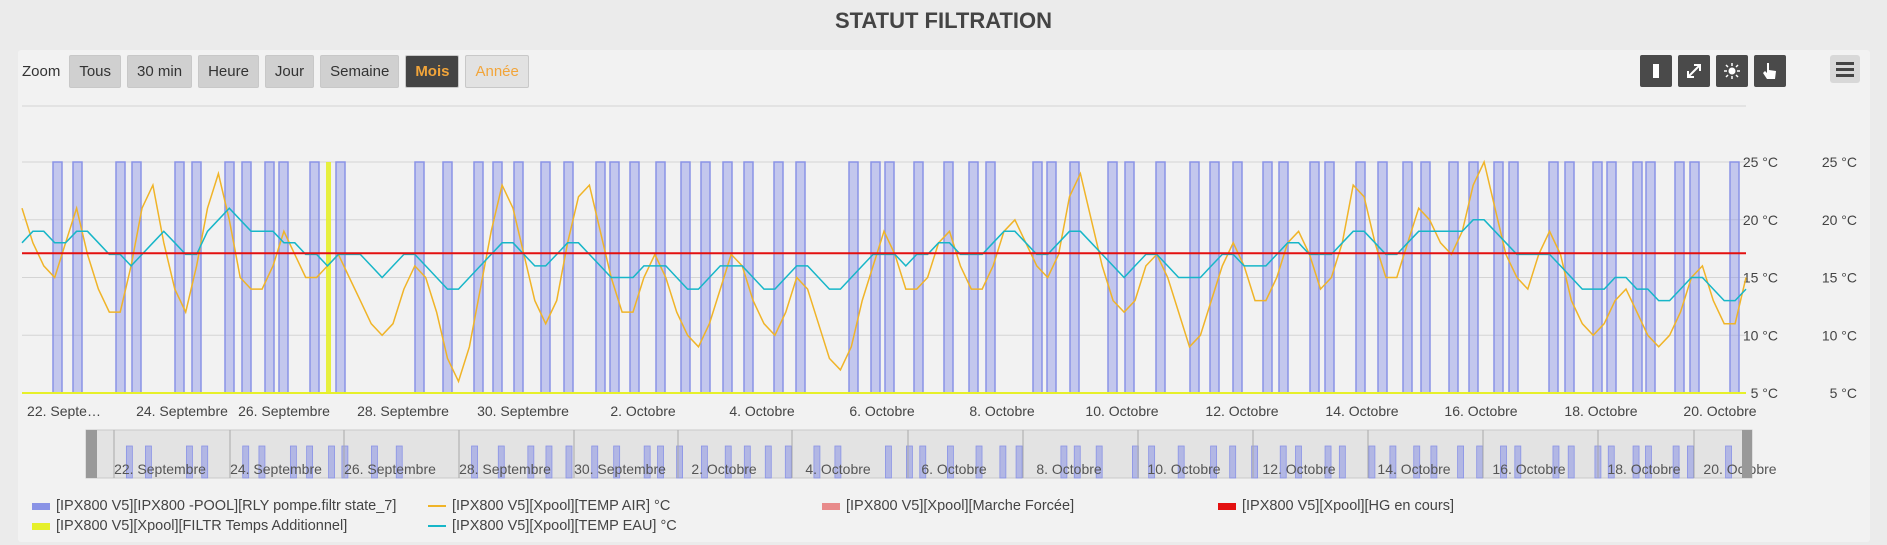  I want to click on x-tick-label: 24. Septembre, so click(182, 411).